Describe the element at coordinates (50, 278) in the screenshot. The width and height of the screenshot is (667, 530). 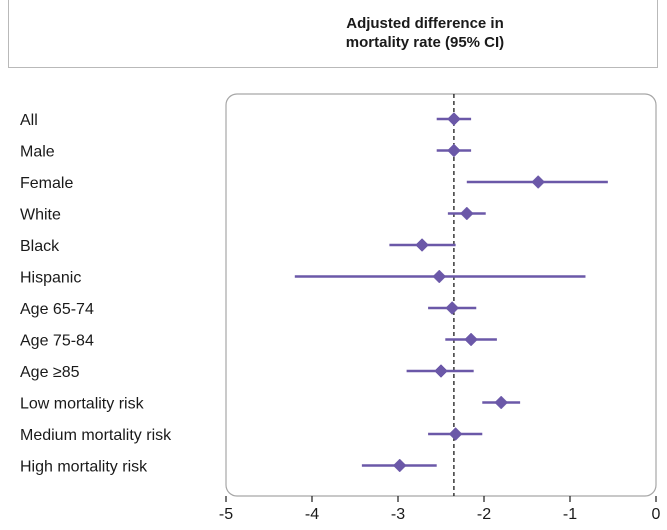
I see `row-label: Hispanic` at that location.